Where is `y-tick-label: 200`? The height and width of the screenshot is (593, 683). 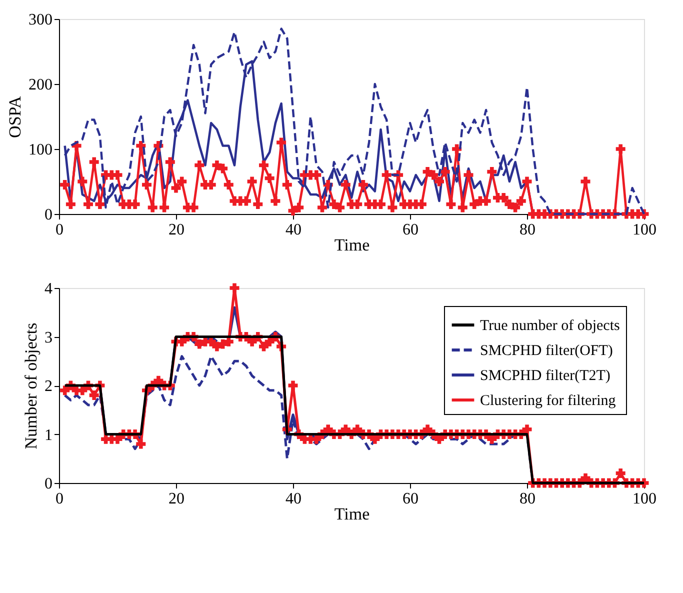
y-tick-label: 200 is located at coordinates (40, 85).